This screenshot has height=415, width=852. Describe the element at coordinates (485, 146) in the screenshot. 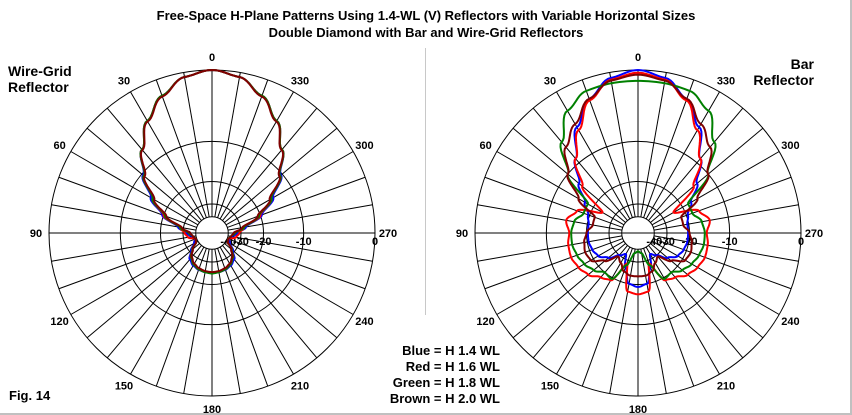

I see `angle-label-60: 60` at that location.